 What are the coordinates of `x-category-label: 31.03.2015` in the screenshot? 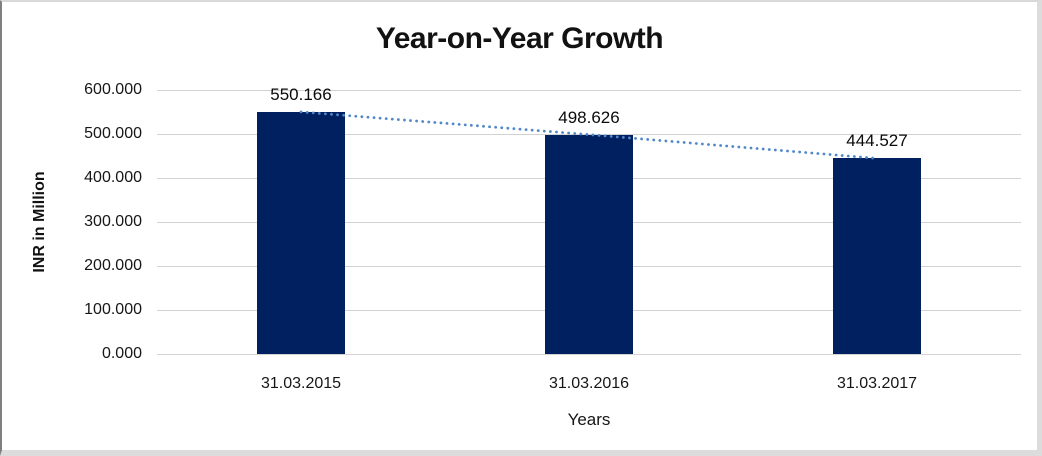 It's located at (301, 383).